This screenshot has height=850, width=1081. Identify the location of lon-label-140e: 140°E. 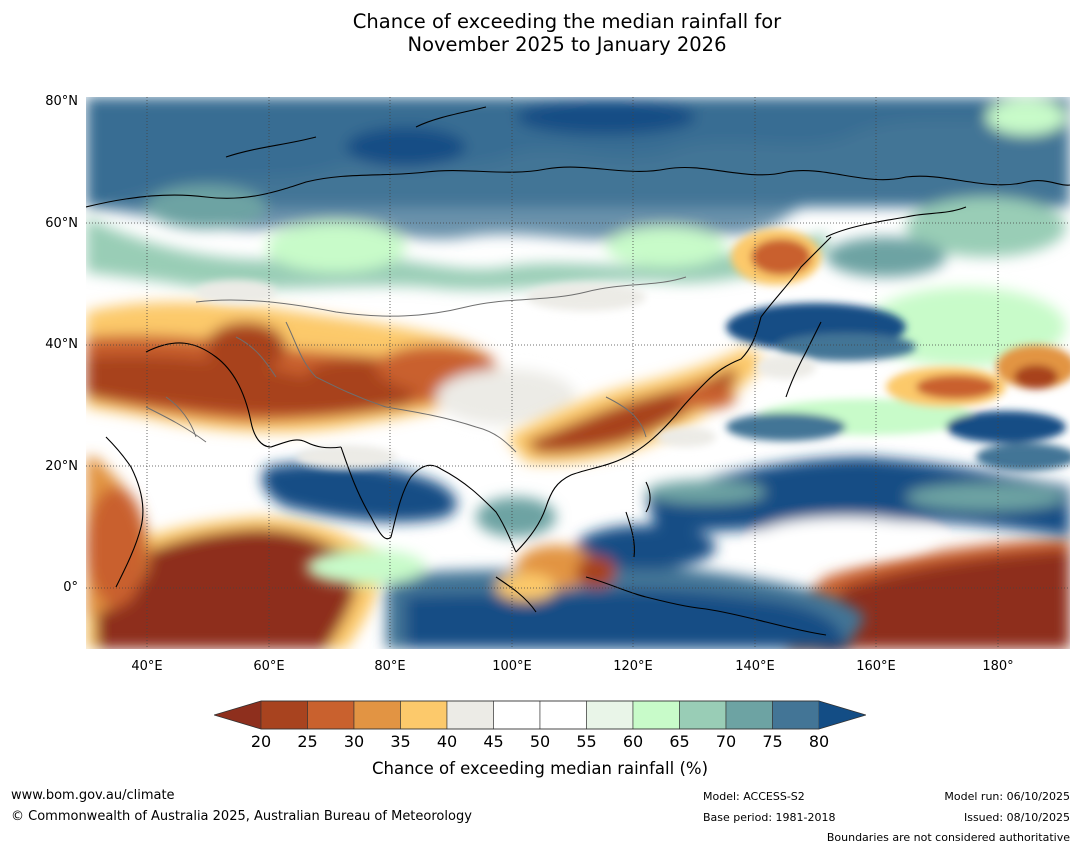
(755, 666).